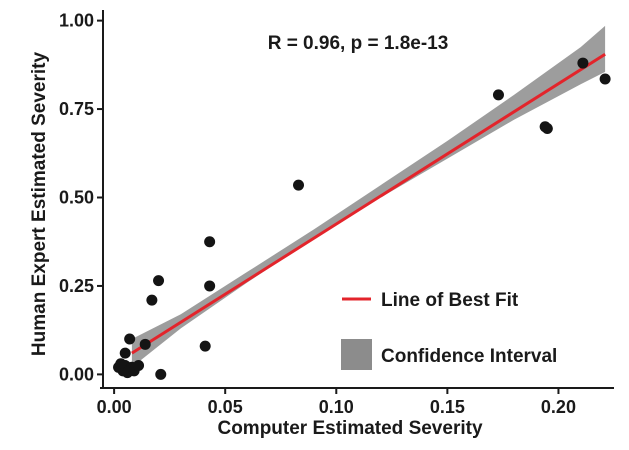 This screenshot has height=450, width=629. What do you see at coordinates (76, 109) in the screenshot?
I see `y-tick-label-3: 0.75` at bounding box center [76, 109].